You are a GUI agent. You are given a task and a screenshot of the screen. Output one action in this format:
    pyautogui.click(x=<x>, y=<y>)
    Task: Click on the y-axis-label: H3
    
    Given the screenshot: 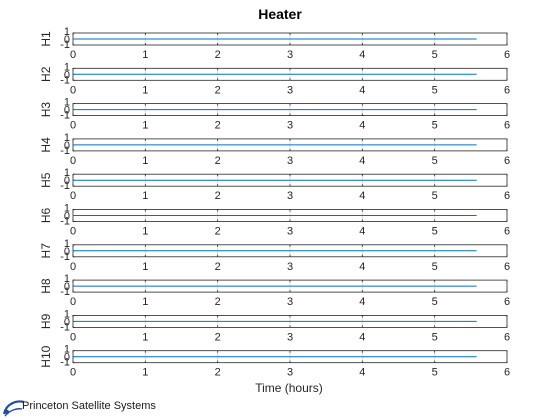 What is the action you would take?
    pyautogui.click(x=46, y=110)
    